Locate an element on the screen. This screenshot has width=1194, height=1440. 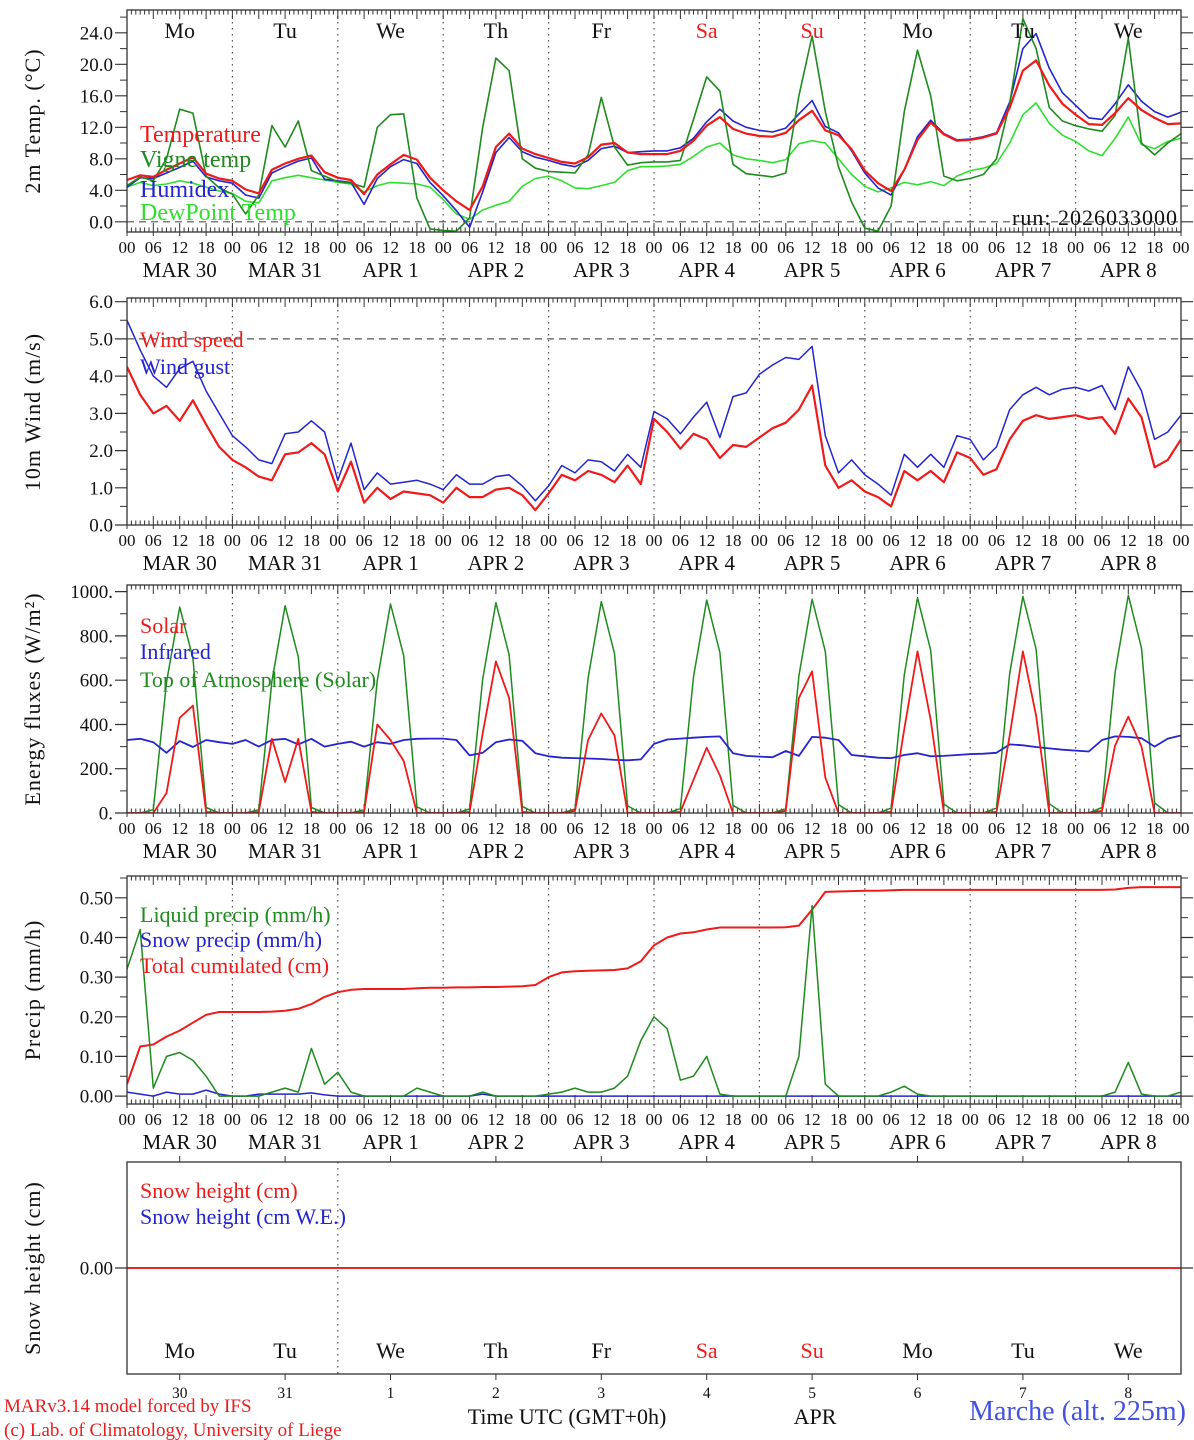
legend-item: Temperature is located at coordinates (200, 135).